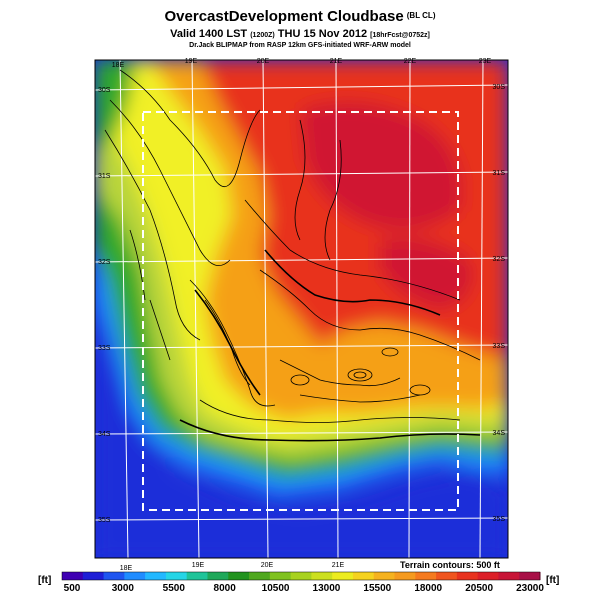 The height and width of the screenshot is (600, 600). Describe the element at coordinates (195, 309) in the screenshot. I see `meridian-19e` at that location.